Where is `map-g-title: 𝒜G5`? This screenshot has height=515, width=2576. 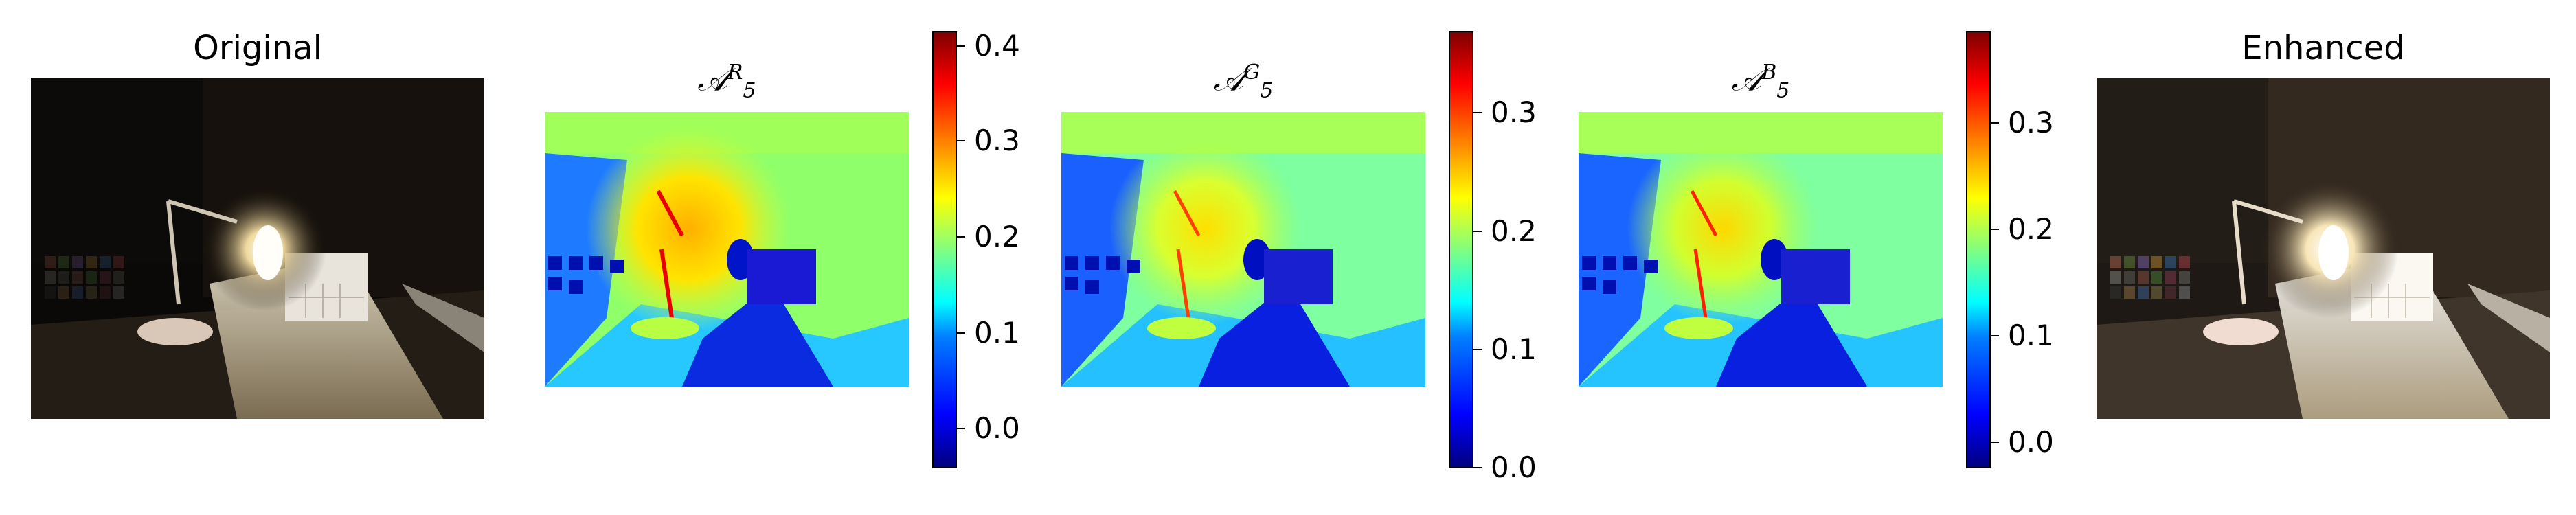
map-g-title: 𝒜G5 is located at coordinates (1243, 81).